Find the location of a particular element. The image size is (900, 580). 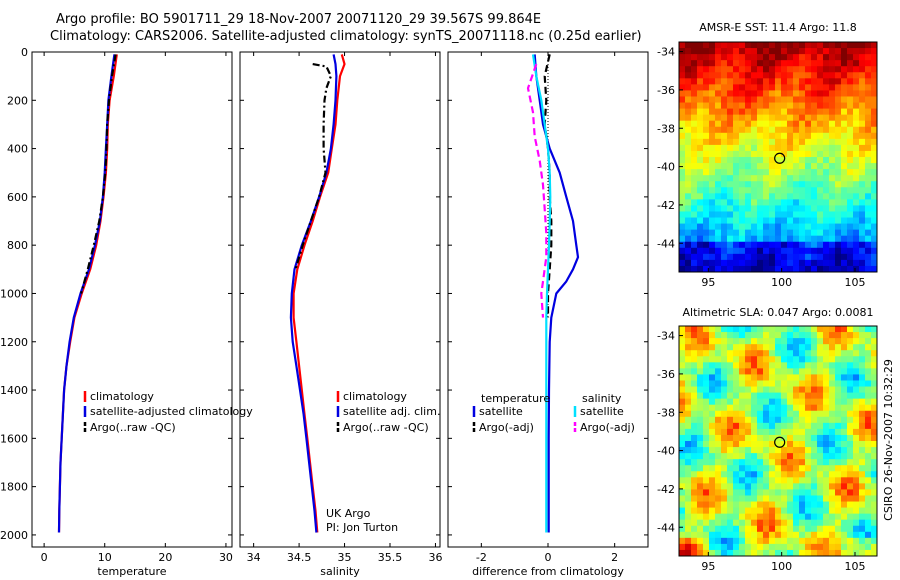

legend-row-2-label: Argo(..raw -QC) is located at coordinates (386, 427).